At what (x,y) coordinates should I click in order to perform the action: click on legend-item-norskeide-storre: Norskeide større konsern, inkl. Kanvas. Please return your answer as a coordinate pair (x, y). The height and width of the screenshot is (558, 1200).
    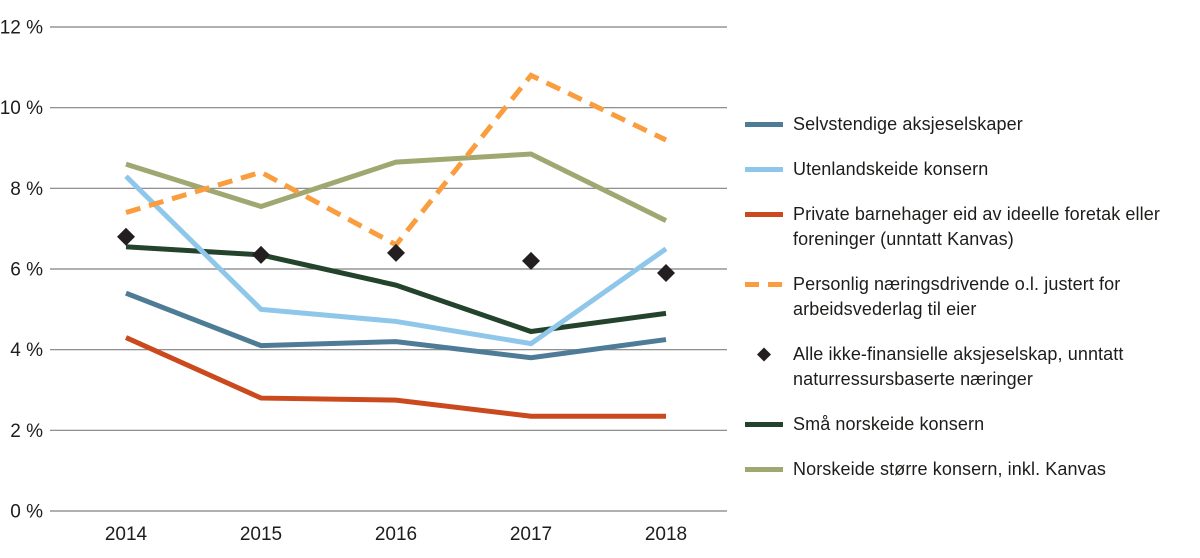
    Looking at the image, I should click on (972, 469).